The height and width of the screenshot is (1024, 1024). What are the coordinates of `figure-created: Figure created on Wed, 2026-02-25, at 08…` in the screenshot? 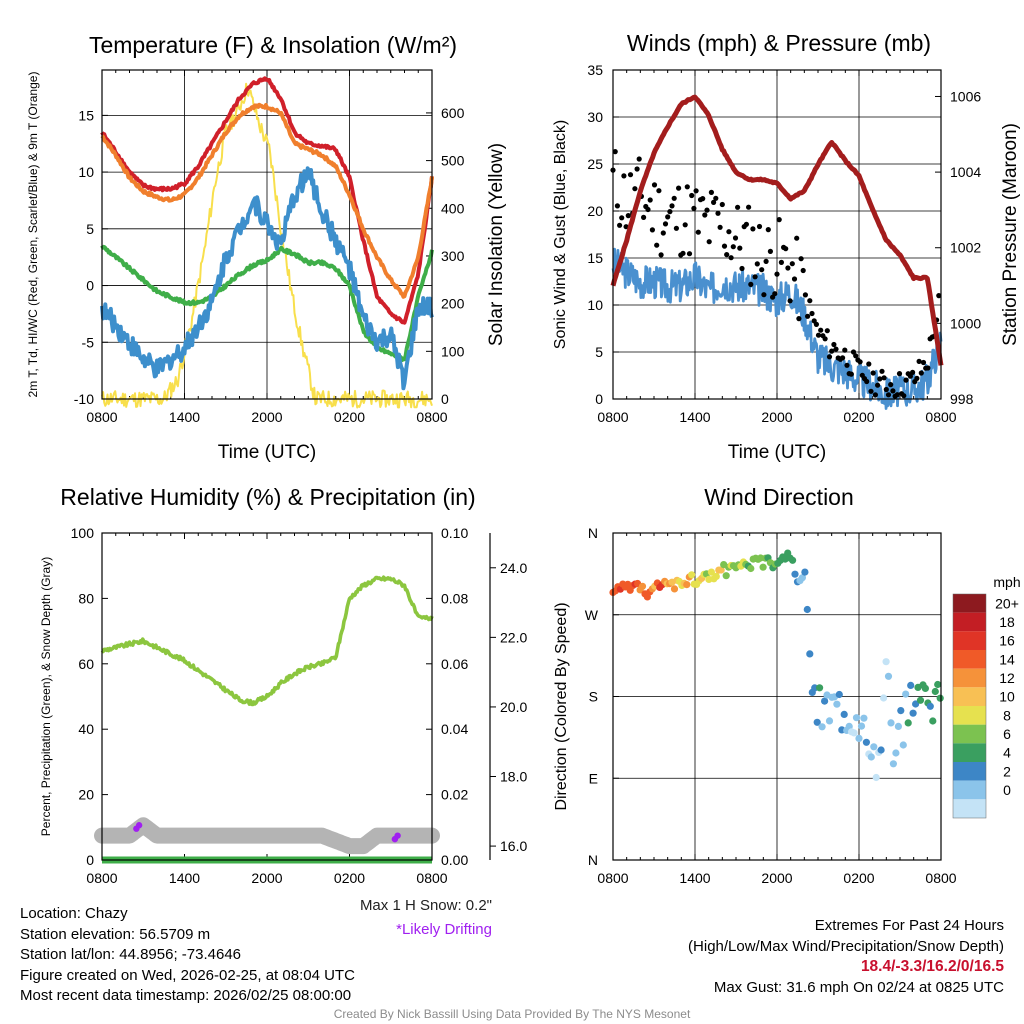 It's located at (187, 975).